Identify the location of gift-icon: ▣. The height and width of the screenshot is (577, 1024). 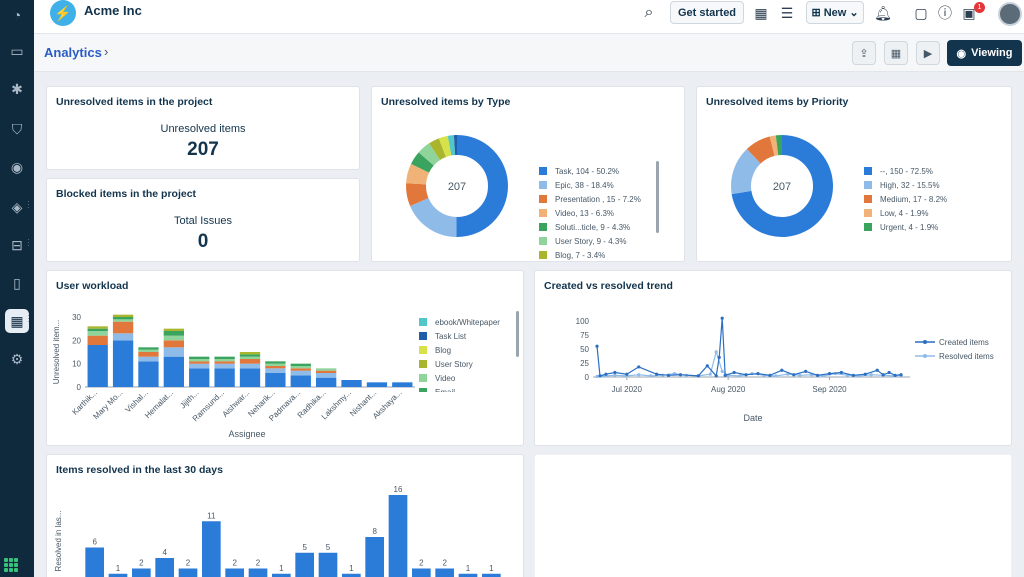
(969, 12).